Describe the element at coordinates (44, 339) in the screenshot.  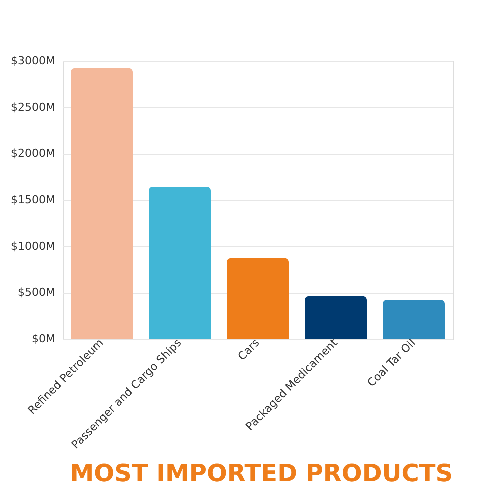
I see `y-tick-label: $0M` at that location.